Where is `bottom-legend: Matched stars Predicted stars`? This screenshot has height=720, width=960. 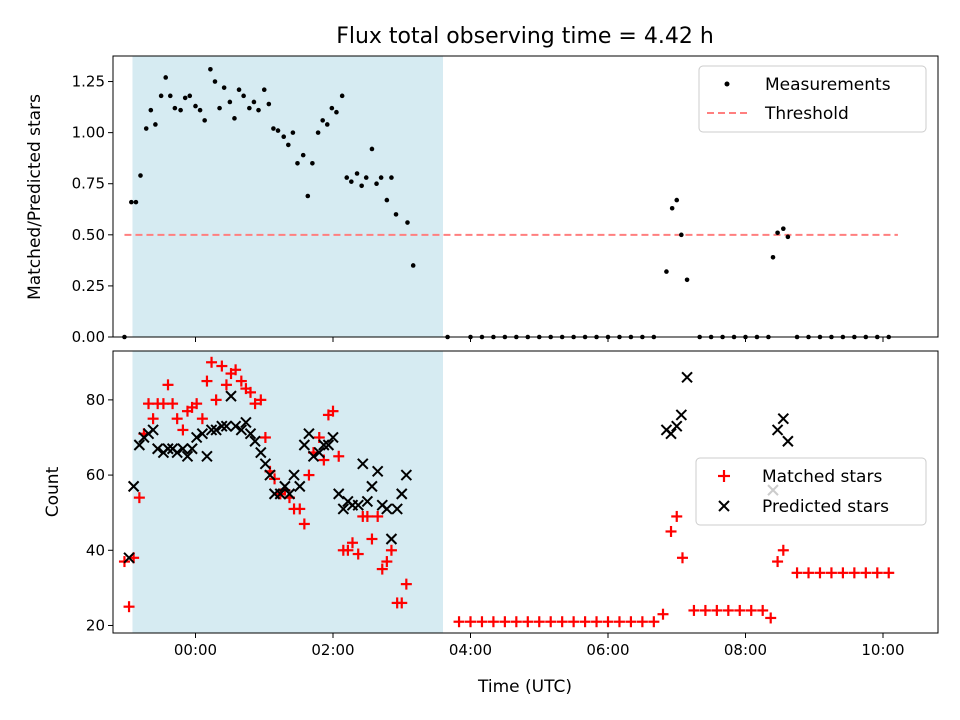
bottom-legend: Matched stars Predicted stars is located at coordinates (811, 491).